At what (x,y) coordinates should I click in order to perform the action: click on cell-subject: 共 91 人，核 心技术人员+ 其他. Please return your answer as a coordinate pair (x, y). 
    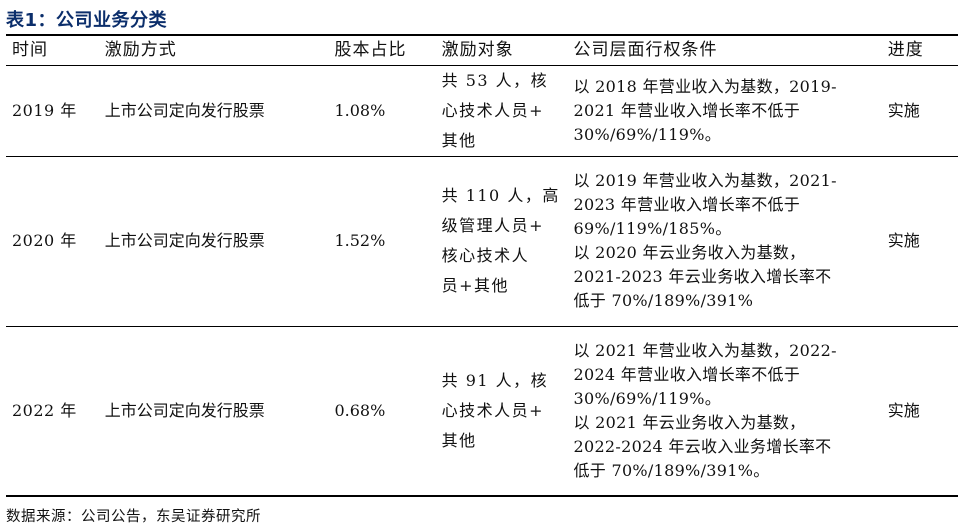
    Looking at the image, I should click on (495, 410).